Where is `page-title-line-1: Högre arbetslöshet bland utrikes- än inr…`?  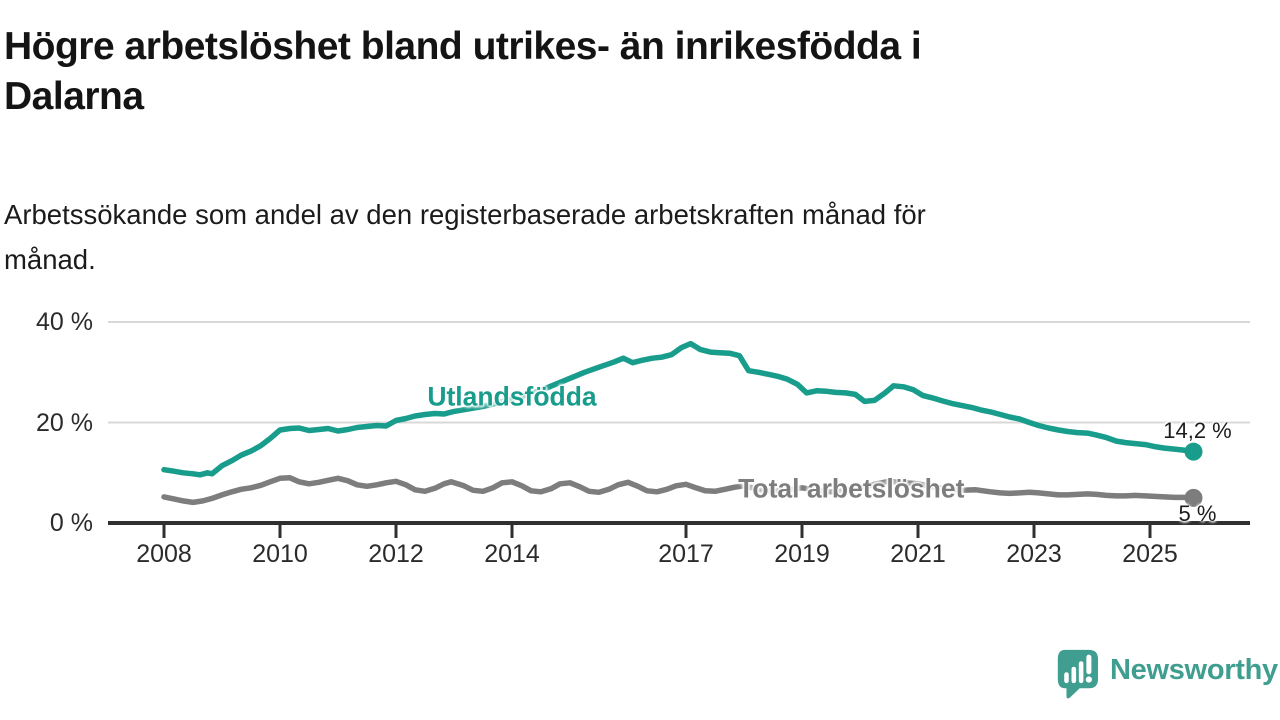 page-title-line-1: Högre arbetslöshet bland utrikes- än inr… is located at coordinates (463, 46).